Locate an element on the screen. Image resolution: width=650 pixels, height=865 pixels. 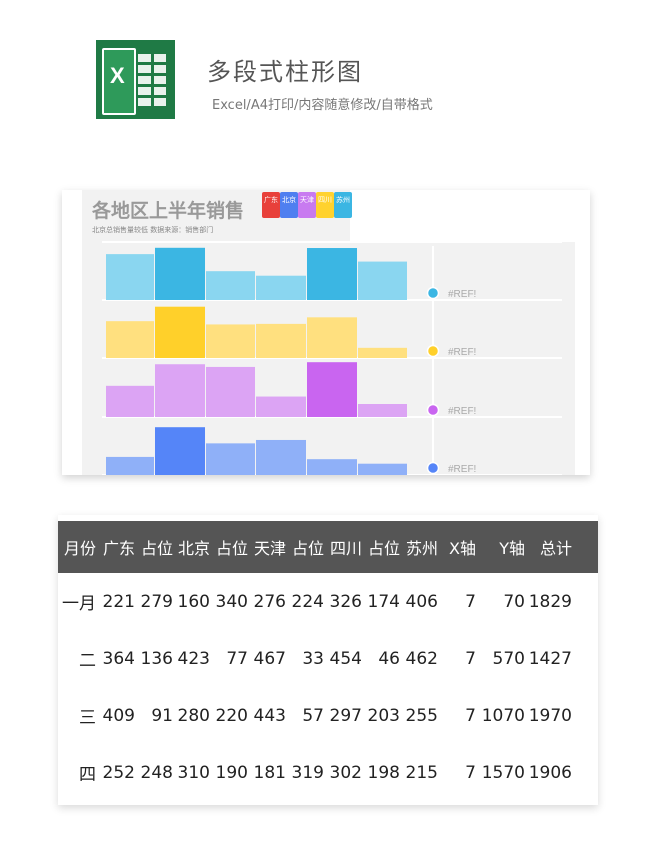
table-row: 一月 221 279 160 340 276 224 326 174 406 7 70 1829 is located at coordinates (328, 601).